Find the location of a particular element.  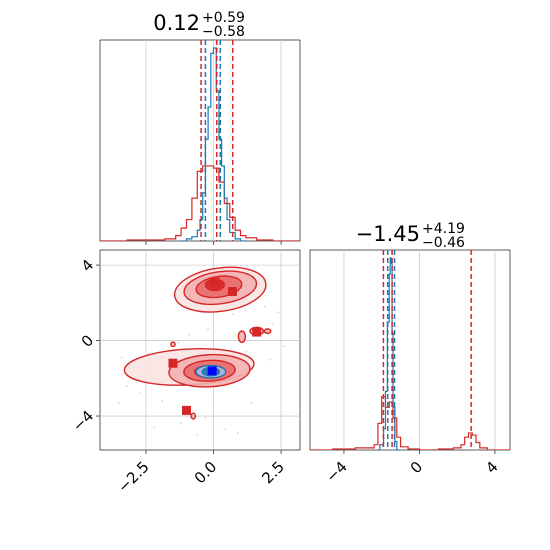

right-x-tick-label: −4 is located at coordinates (336, 472).